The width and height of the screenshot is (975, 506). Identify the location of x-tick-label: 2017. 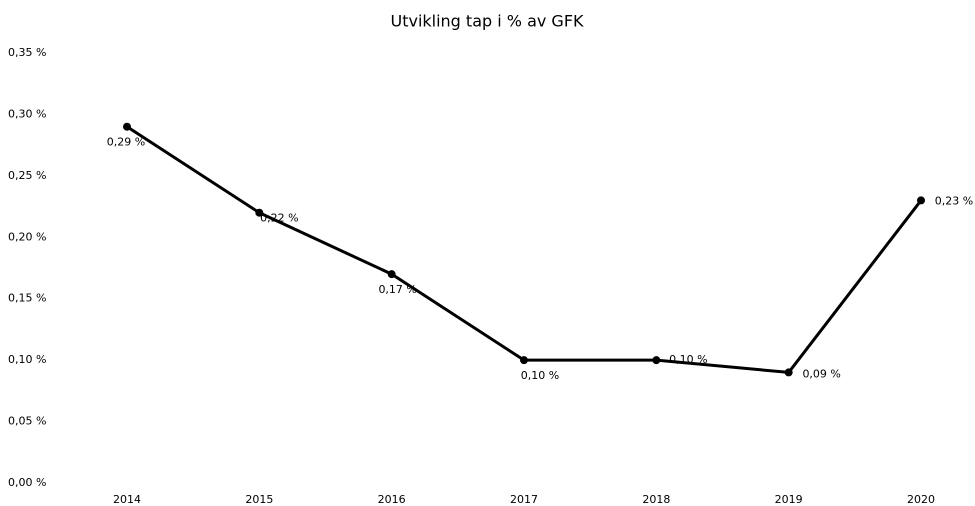
(524, 499).